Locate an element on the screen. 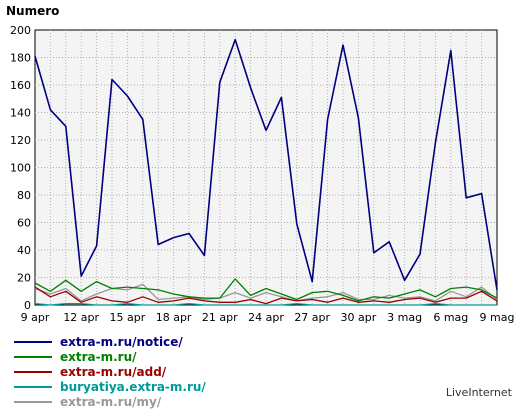 The width and height of the screenshot is (520, 409). x-tick-label: 24 apr is located at coordinates (266, 317).